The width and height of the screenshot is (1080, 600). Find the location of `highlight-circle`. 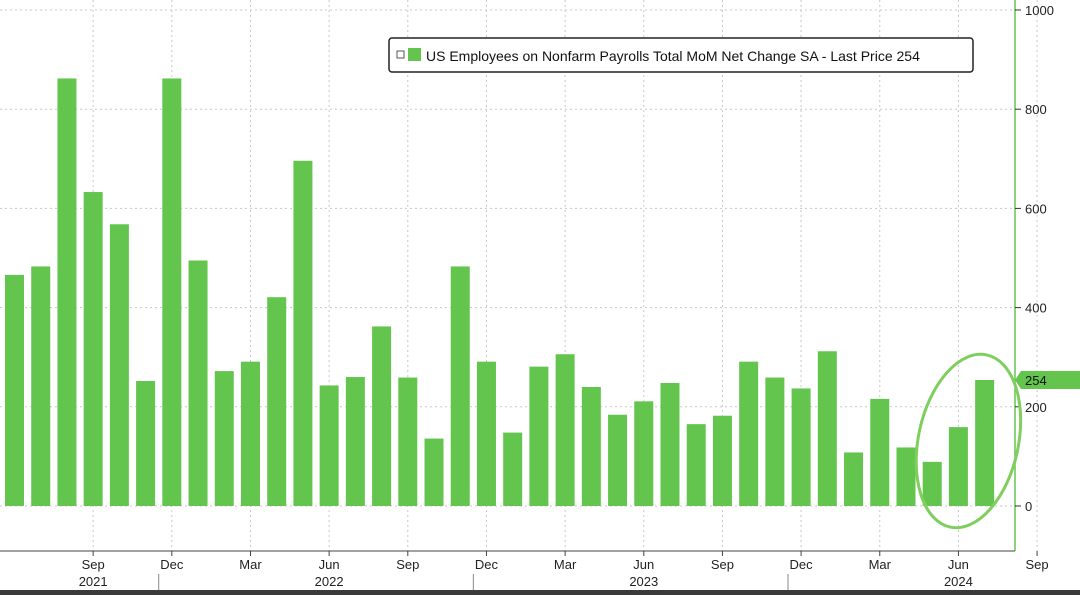

highlight-circle is located at coordinates (968, 441).